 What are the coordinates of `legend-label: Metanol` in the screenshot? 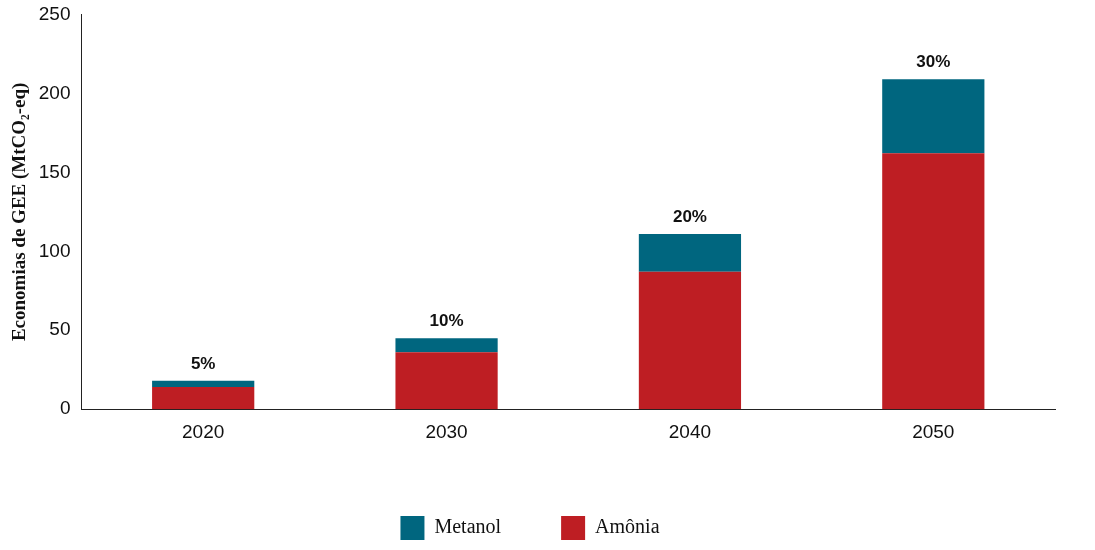 It's located at (468, 526).